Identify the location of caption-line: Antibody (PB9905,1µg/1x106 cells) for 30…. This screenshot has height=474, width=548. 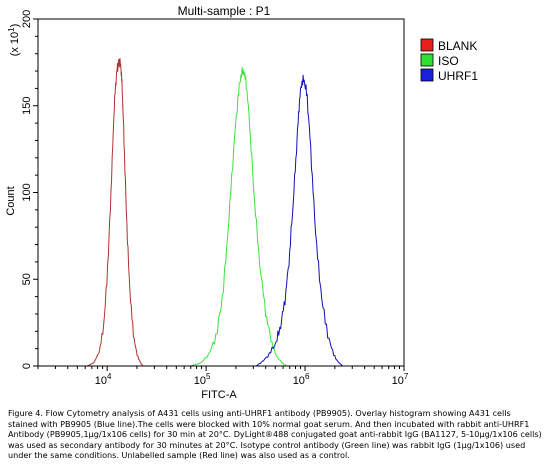
(275, 434).